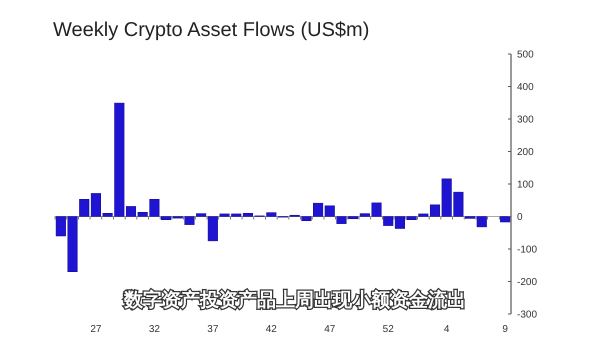 The width and height of the screenshot is (608, 342). What do you see at coordinates (505, 219) in the screenshot?
I see `bar` at bounding box center [505, 219].